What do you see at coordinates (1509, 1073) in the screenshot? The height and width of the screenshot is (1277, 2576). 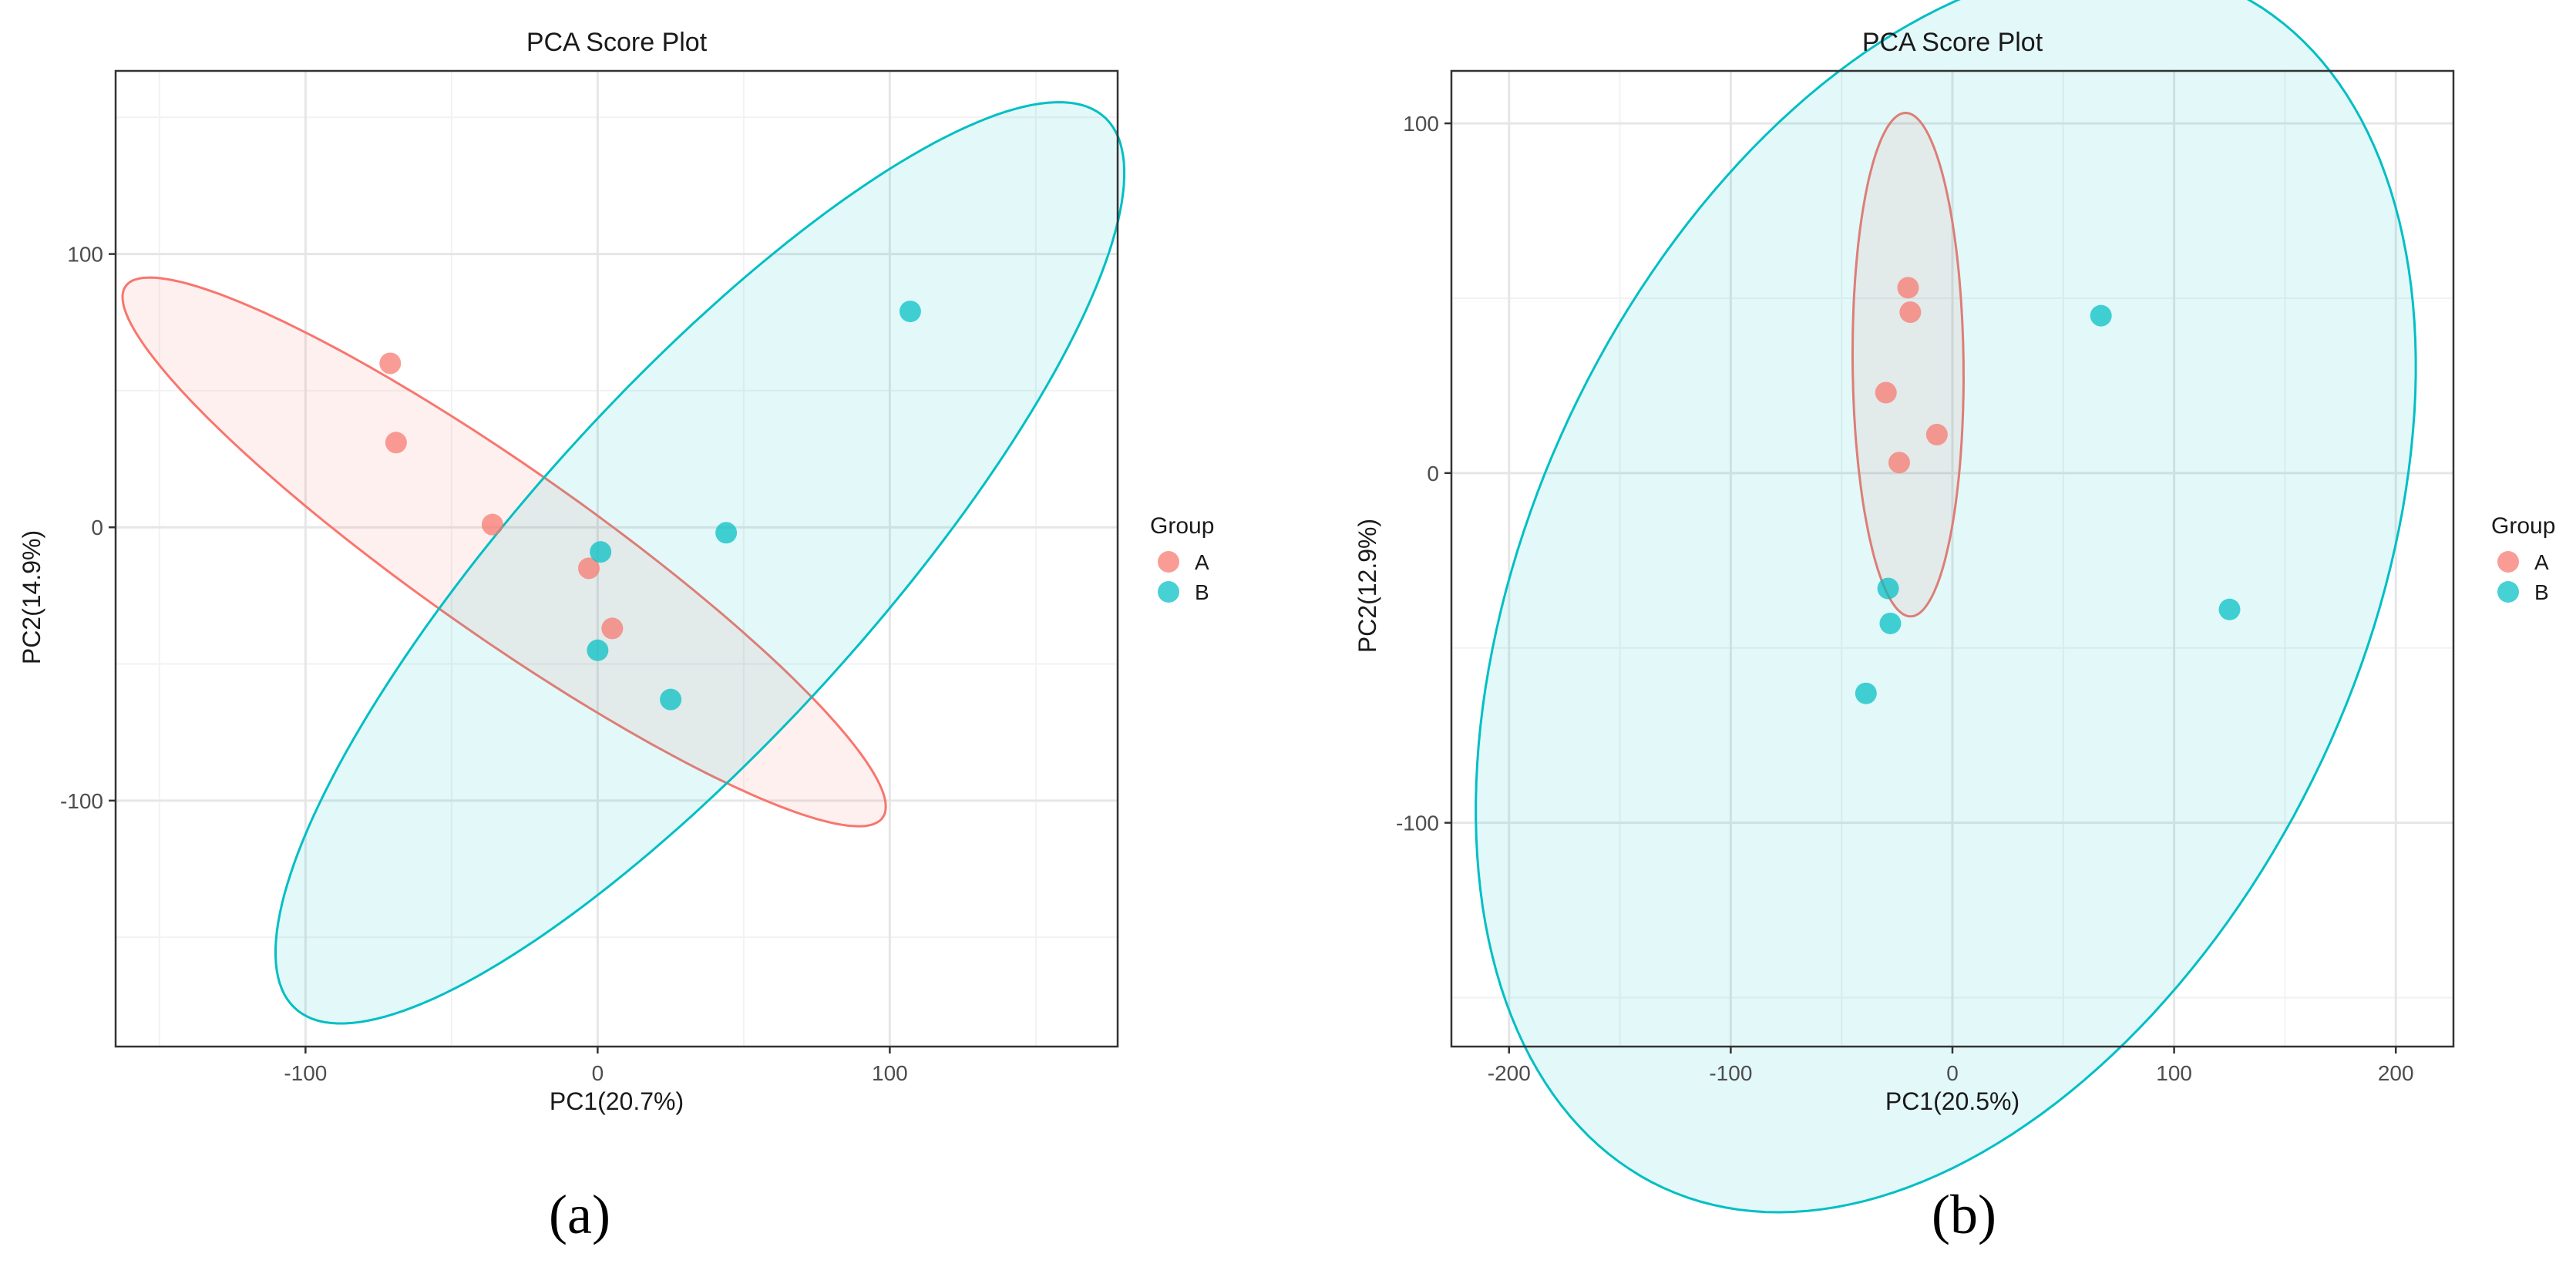 I see `x-tick-label: -200` at bounding box center [1509, 1073].